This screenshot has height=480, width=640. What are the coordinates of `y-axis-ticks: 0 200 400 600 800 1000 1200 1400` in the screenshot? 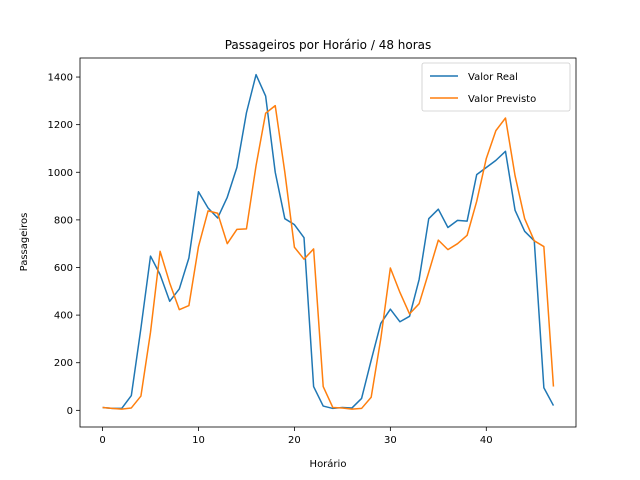 It's located at (64, 245).